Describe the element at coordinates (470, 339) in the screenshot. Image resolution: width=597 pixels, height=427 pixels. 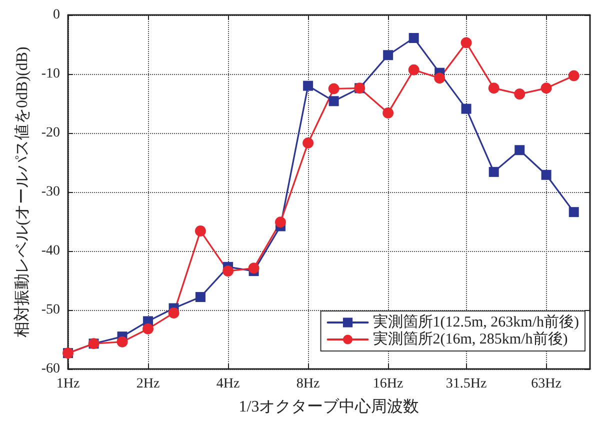
I see `legend-label: 実測箇所2(16m, 285km/h前後)` at that location.